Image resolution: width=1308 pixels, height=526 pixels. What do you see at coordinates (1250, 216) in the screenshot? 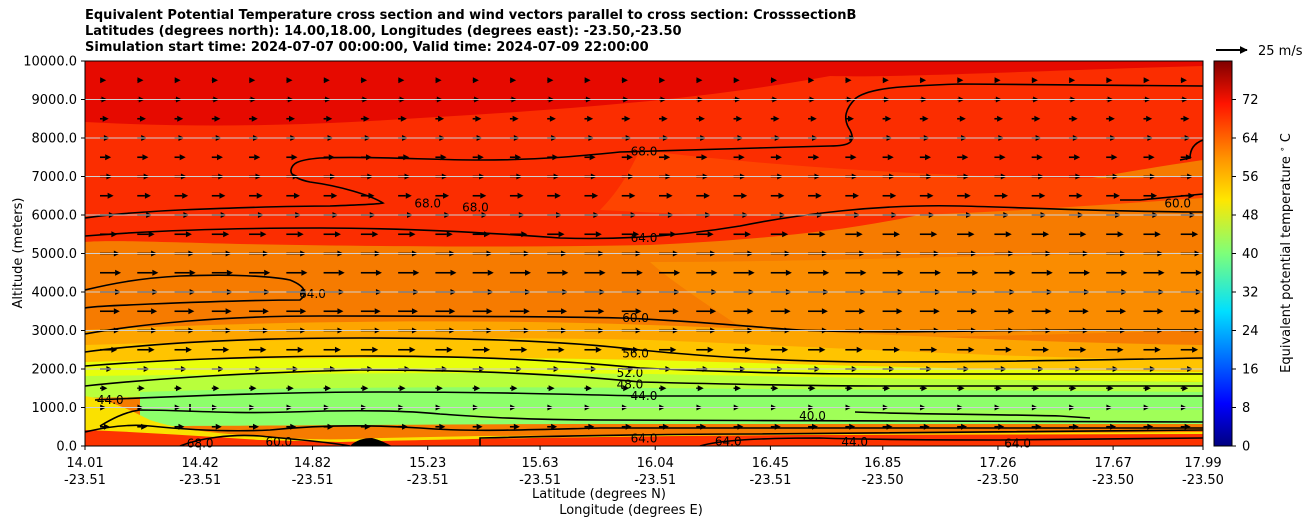
I see `colorbar-tick-label: 48` at bounding box center [1250, 216].